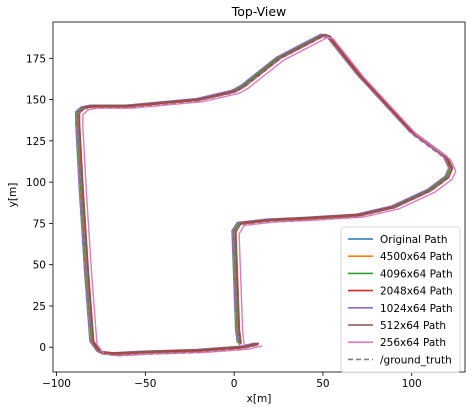 Image resolution: width=466 pixels, height=407 pixels. Describe the element at coordinates (145, 384) in the screenshot. I see `x-tick-label: −50` at that location.